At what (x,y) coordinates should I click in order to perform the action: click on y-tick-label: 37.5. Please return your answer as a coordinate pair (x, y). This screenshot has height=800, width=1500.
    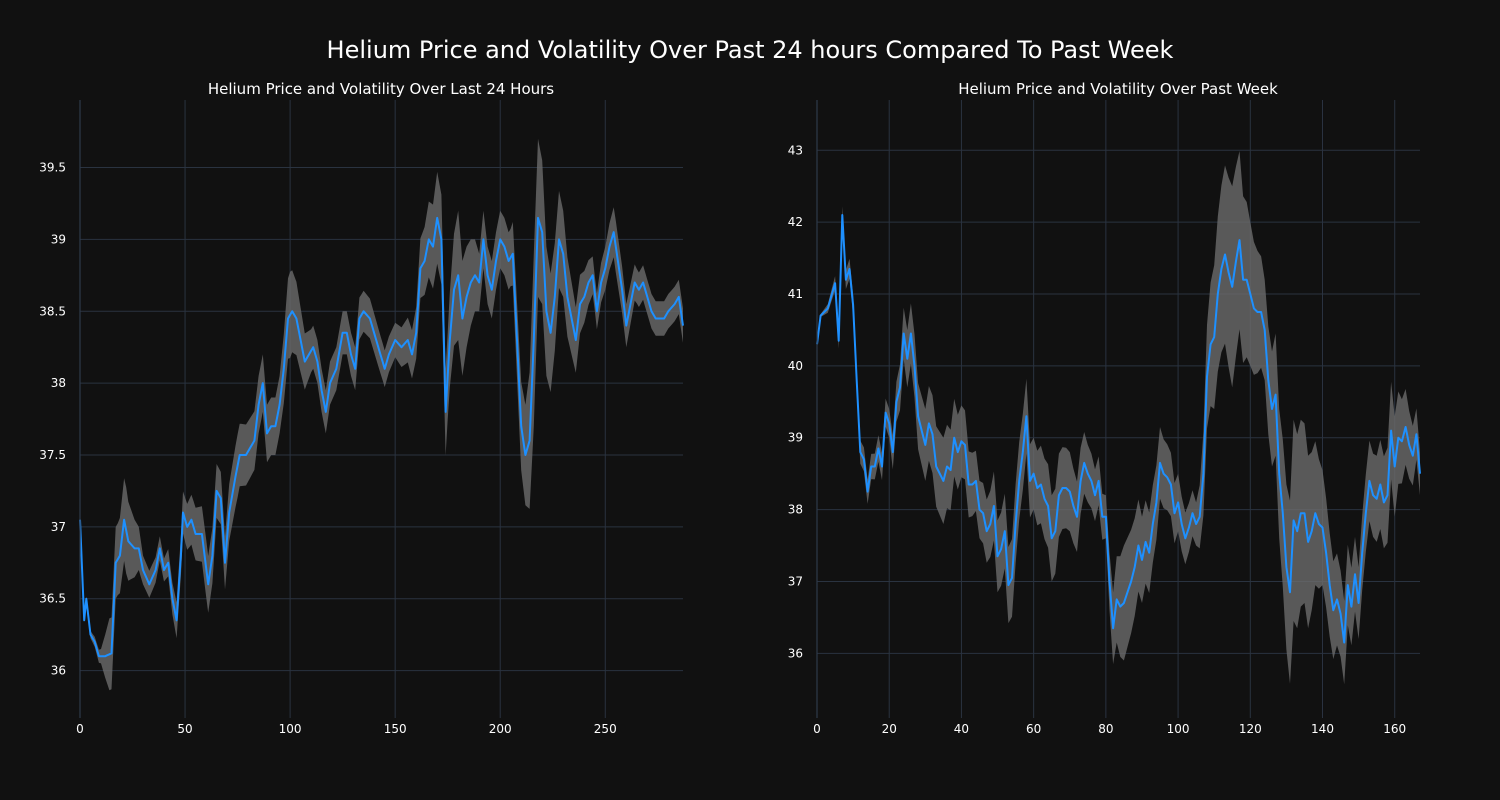
    Looking at the image, I should click on (52, 455).